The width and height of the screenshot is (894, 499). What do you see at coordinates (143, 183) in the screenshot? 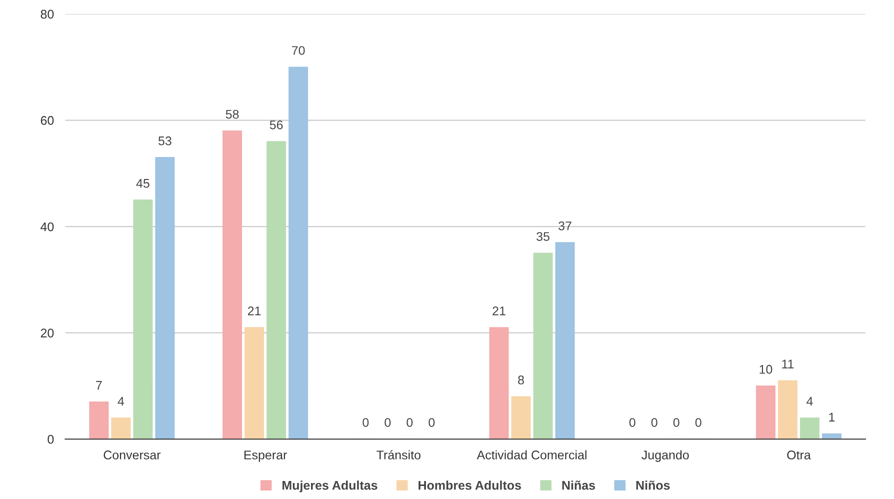
I see `data-label: 45` at bounding box center [143, 183].